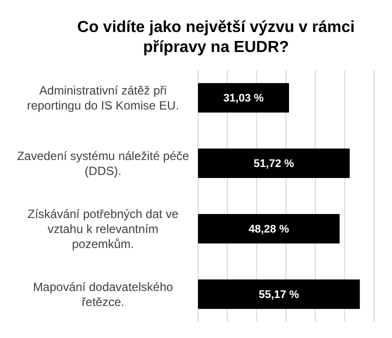  I want to click on data-label: 31,03 %, so click(243, 98).